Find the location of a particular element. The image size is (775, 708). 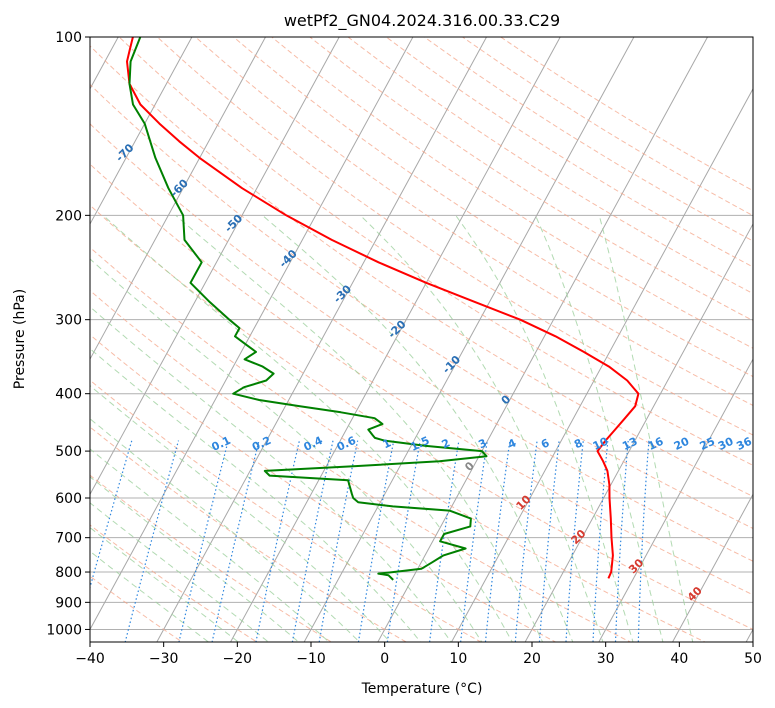

x-tick-label: 0 is located at coordinates (384, 659).